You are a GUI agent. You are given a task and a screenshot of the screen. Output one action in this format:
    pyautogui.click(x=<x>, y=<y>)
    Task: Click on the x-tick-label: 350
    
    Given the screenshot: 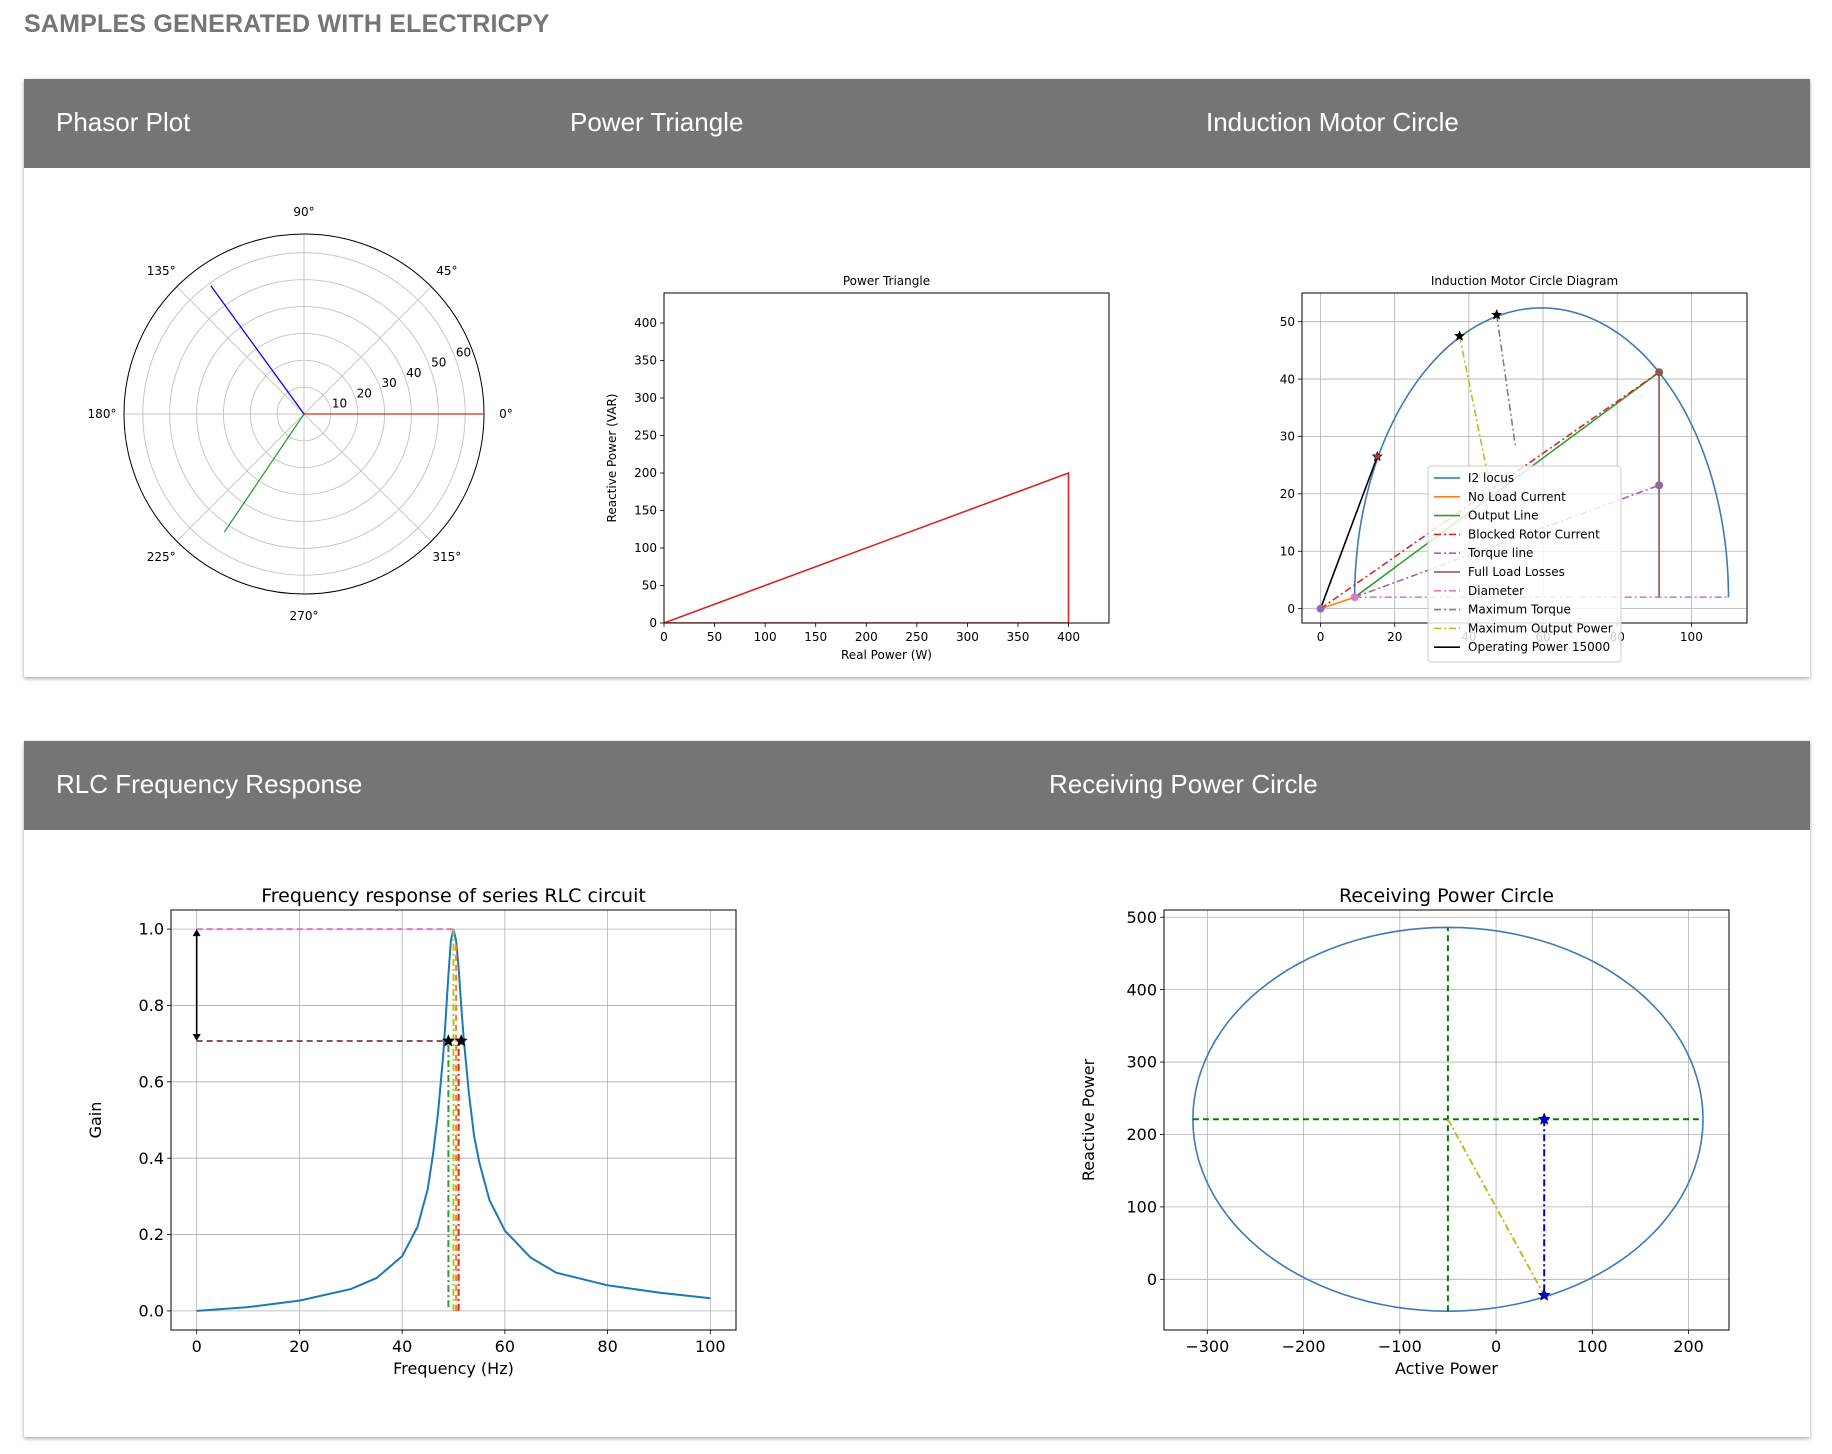 What is the action you would take?
    pyautogui.click(x=1018, y=637)
    